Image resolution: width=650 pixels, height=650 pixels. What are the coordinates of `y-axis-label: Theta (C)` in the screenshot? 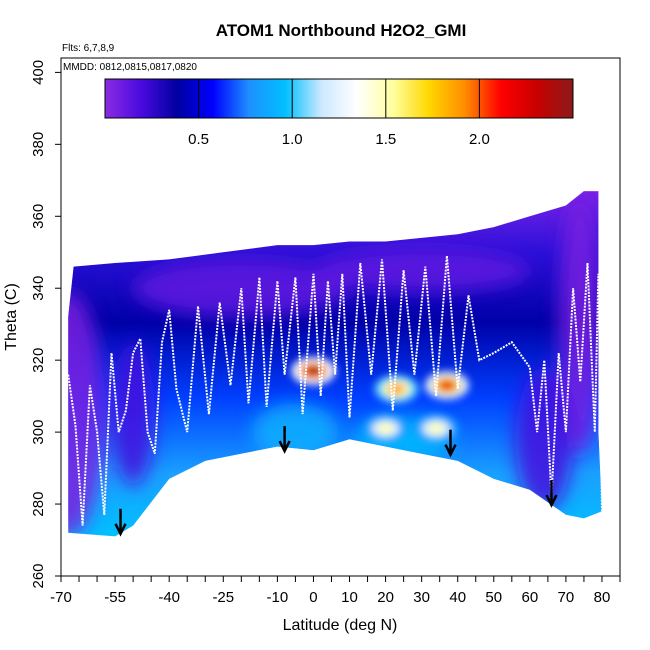 It's located at (11, 317).